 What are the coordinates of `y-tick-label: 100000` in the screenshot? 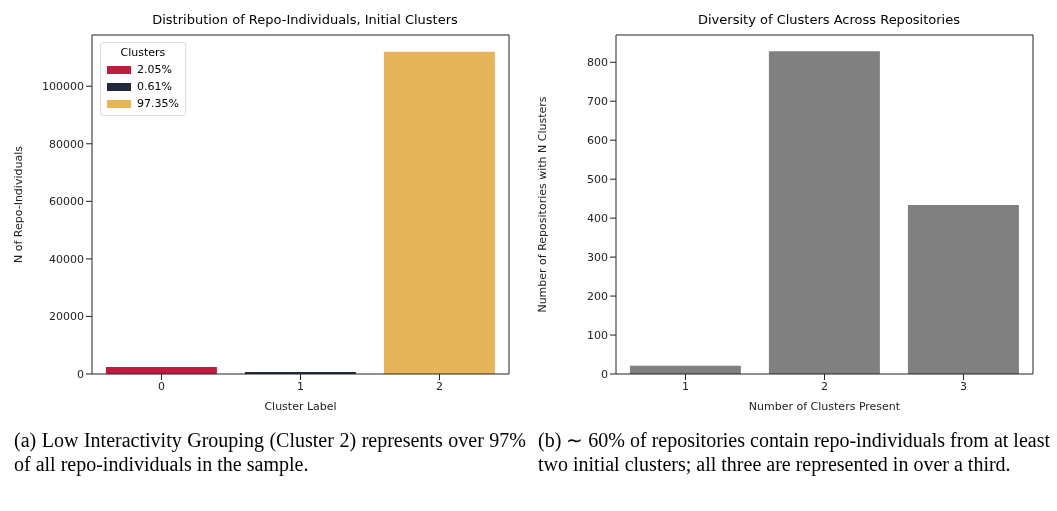 It's located at (63, 87).